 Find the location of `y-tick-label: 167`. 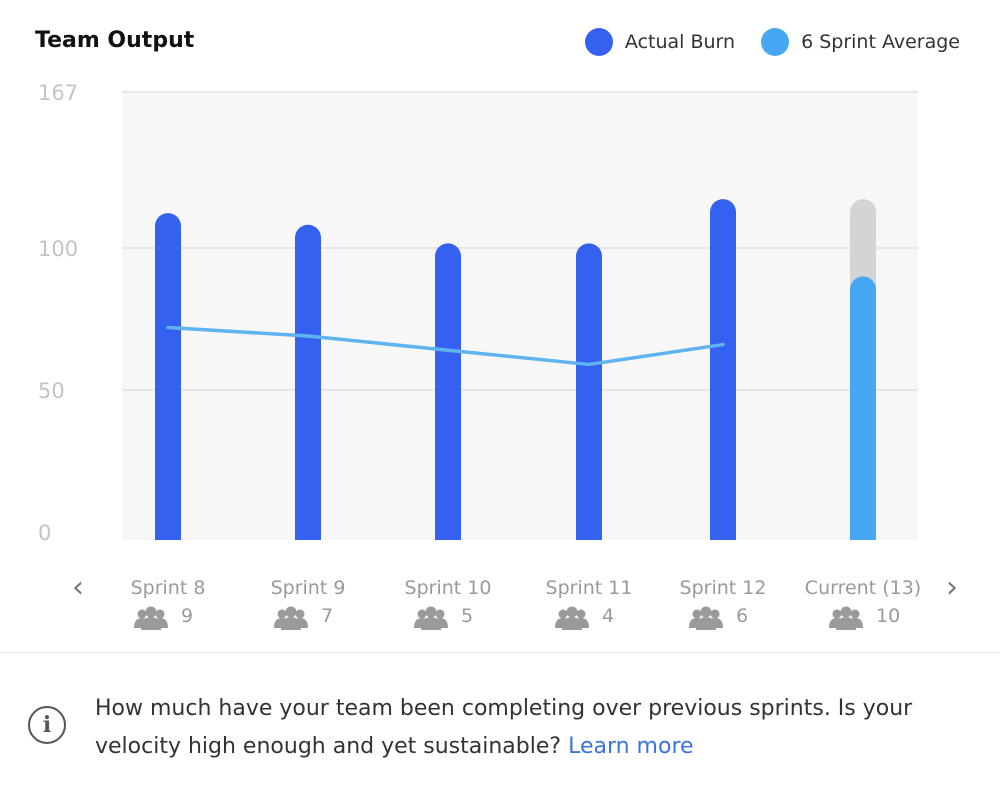

y-tick-label: 167 is located at coordinates (58, 93).